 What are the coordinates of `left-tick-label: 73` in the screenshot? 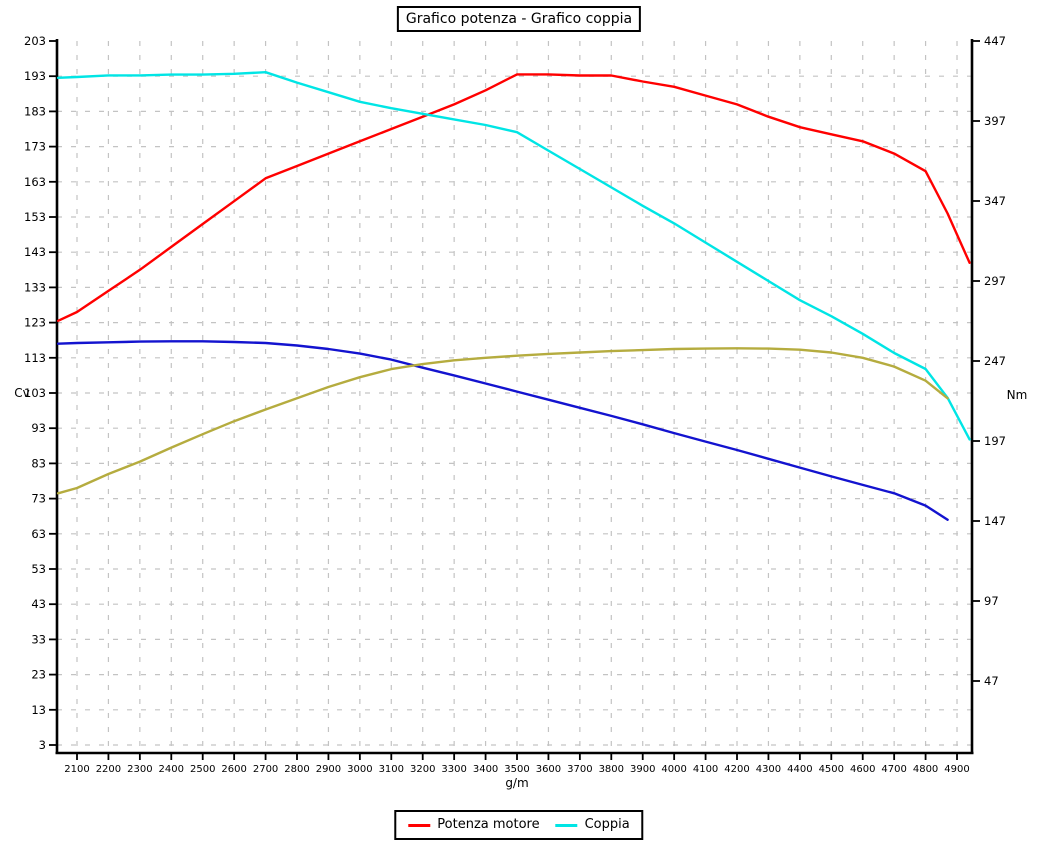 It's located at (38, 499).